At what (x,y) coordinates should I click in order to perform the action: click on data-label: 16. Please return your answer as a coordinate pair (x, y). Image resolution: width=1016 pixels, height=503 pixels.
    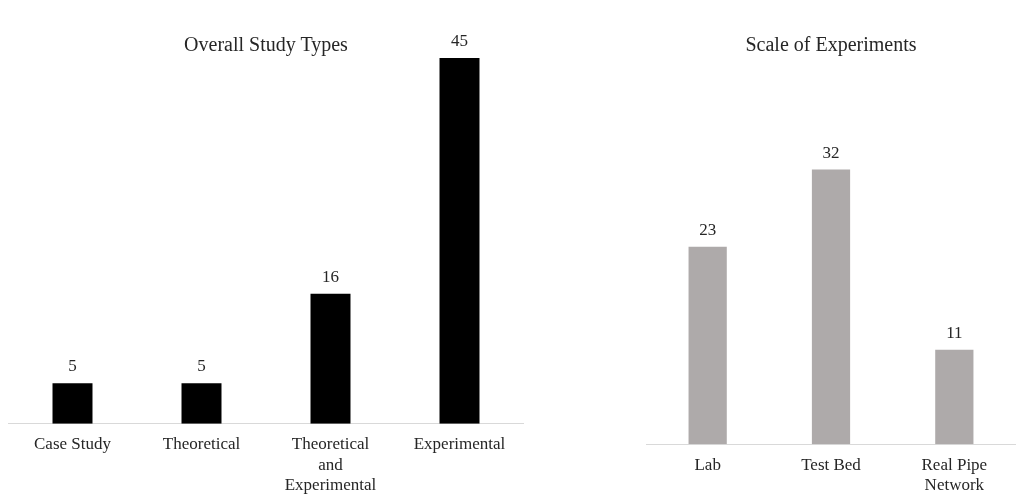
    Looking at the image, I should click on (330, 276).